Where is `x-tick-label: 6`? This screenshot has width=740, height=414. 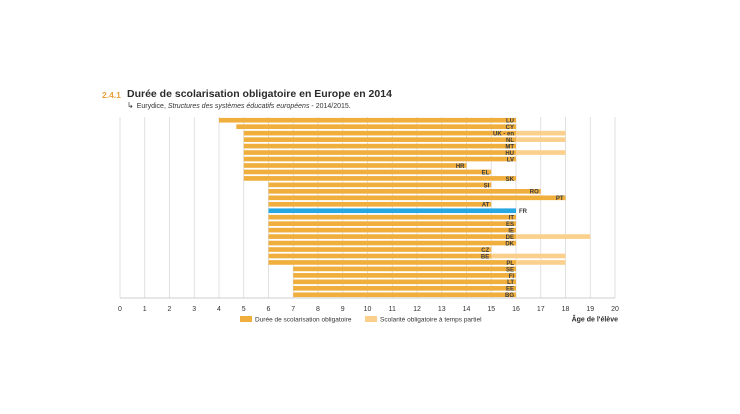 x-tick-label: 6 is located at coordinates (269, 309).